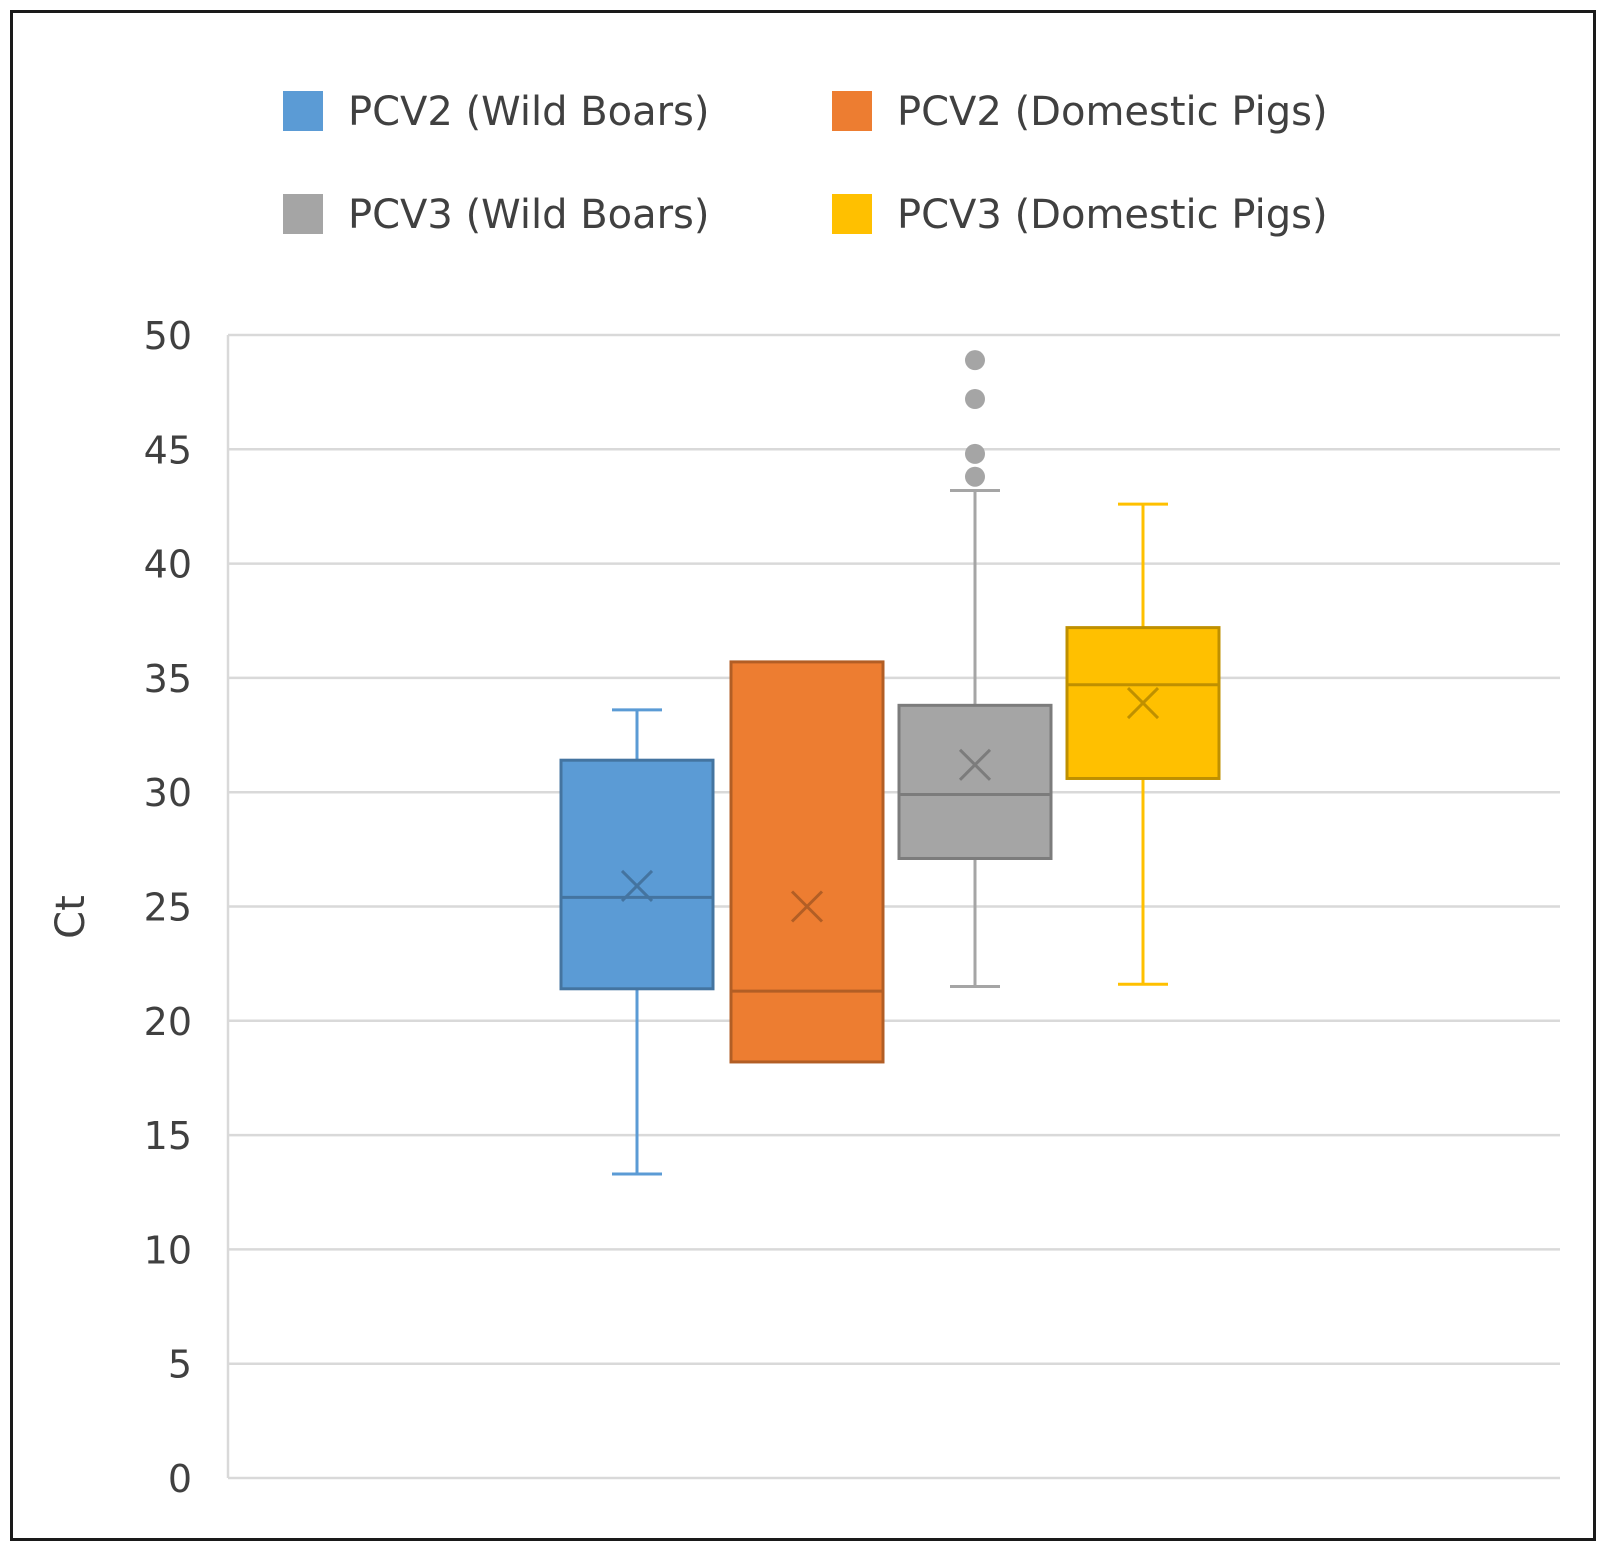  Describe the element at coordinates (168, 1136) in the screenshot. I see `y-tick-label: 15` at that location.